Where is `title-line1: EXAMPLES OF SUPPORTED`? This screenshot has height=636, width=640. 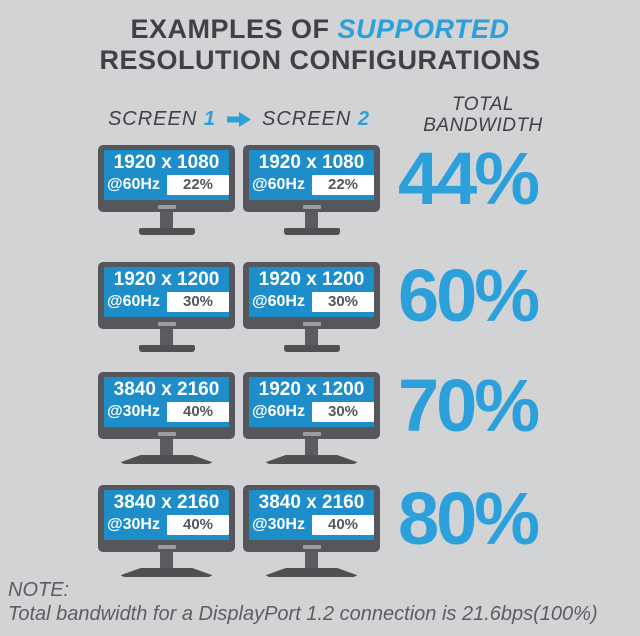 title-line1: EXAMPLES OF SUPPORTED is located at coordinates (320, 29).